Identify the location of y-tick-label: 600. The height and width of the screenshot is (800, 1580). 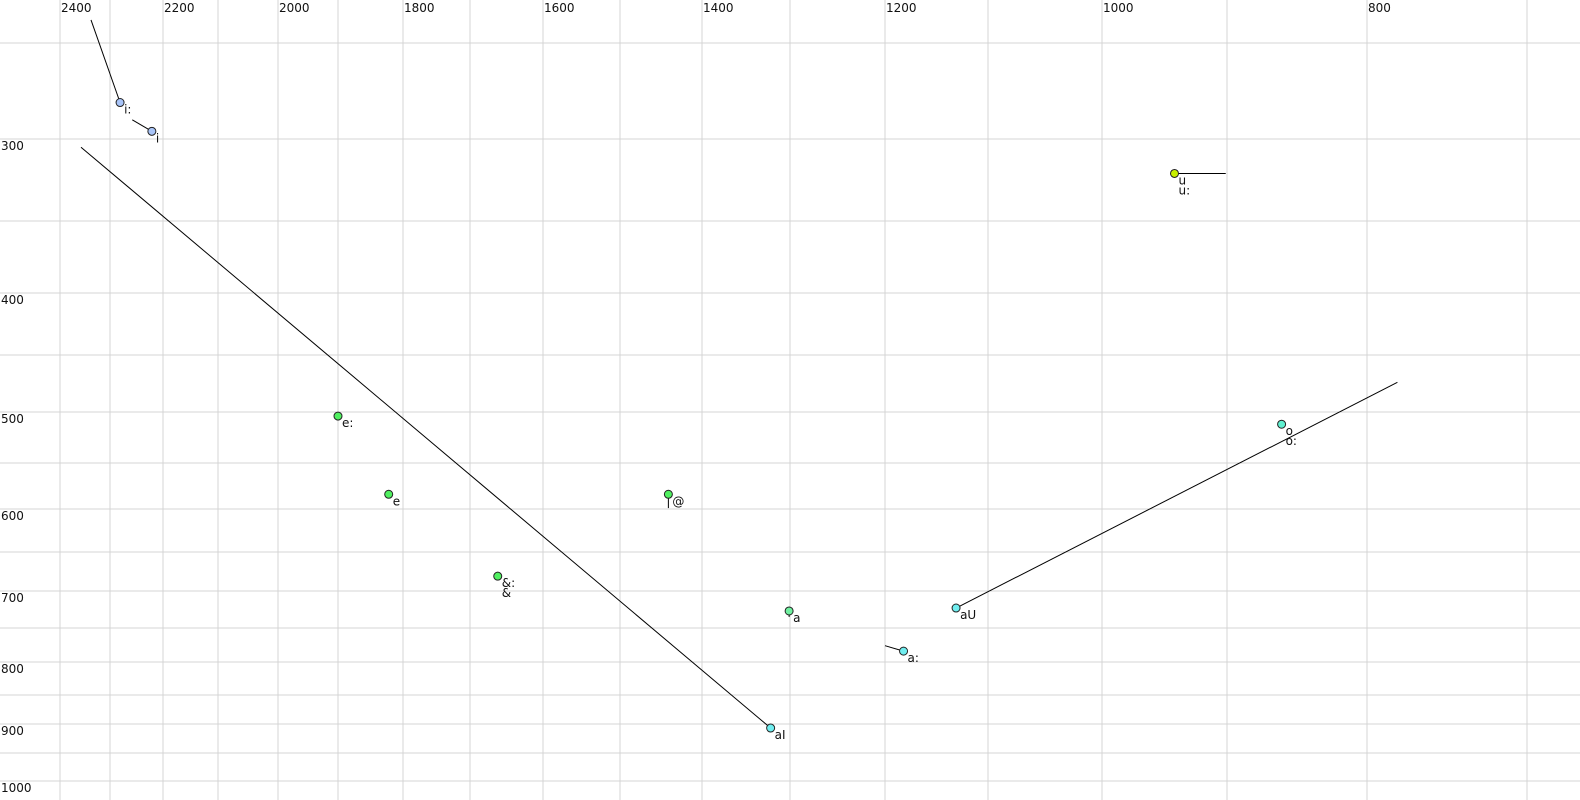
(12, 516).